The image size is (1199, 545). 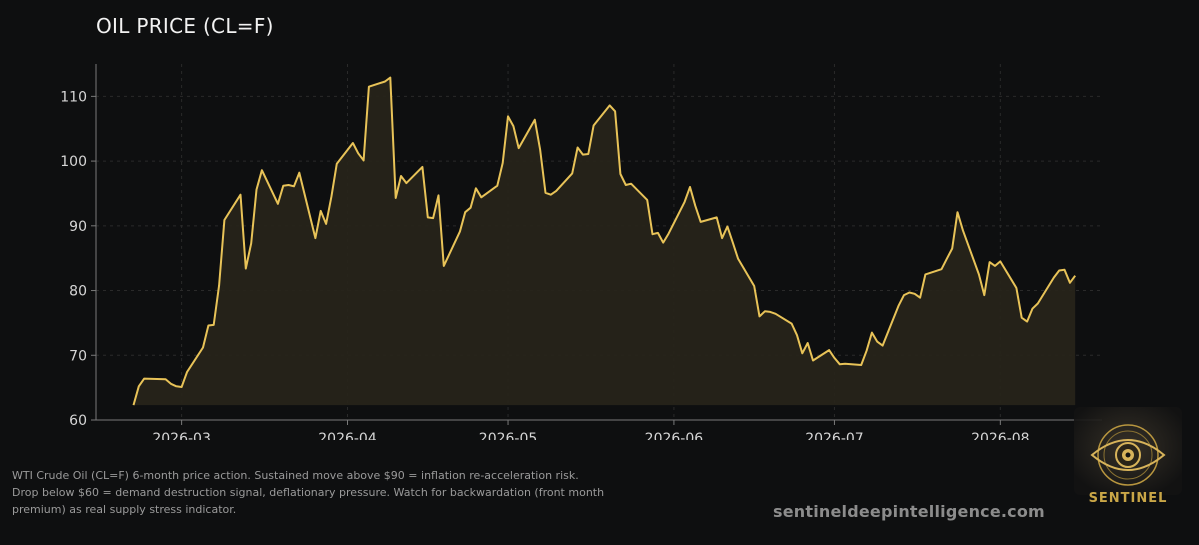 What do you see at coordinates (73, 97) in the screenshot?
I see `y-tick-label: 110` at bounding box center [73, 97].